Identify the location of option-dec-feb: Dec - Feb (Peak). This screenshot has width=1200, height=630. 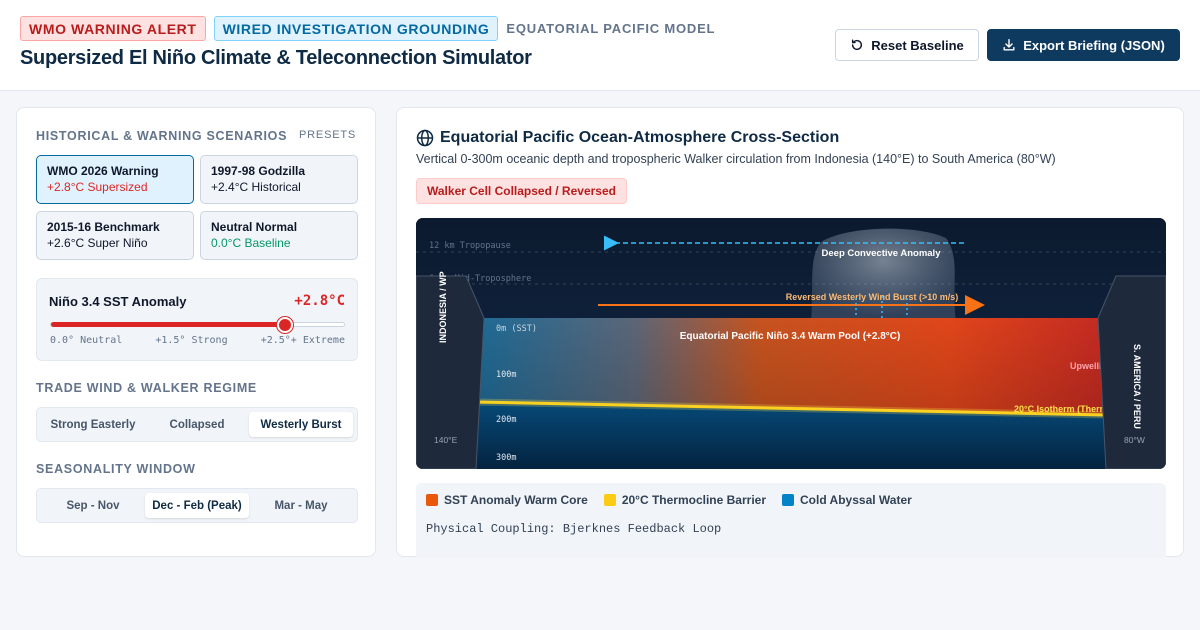
(197, 505).